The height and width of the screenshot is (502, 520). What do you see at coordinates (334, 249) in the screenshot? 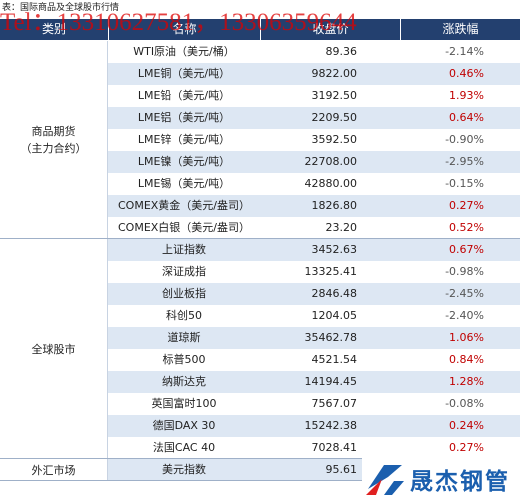
I see `price-cell: 3452.63` at bounding box center [334, 249].